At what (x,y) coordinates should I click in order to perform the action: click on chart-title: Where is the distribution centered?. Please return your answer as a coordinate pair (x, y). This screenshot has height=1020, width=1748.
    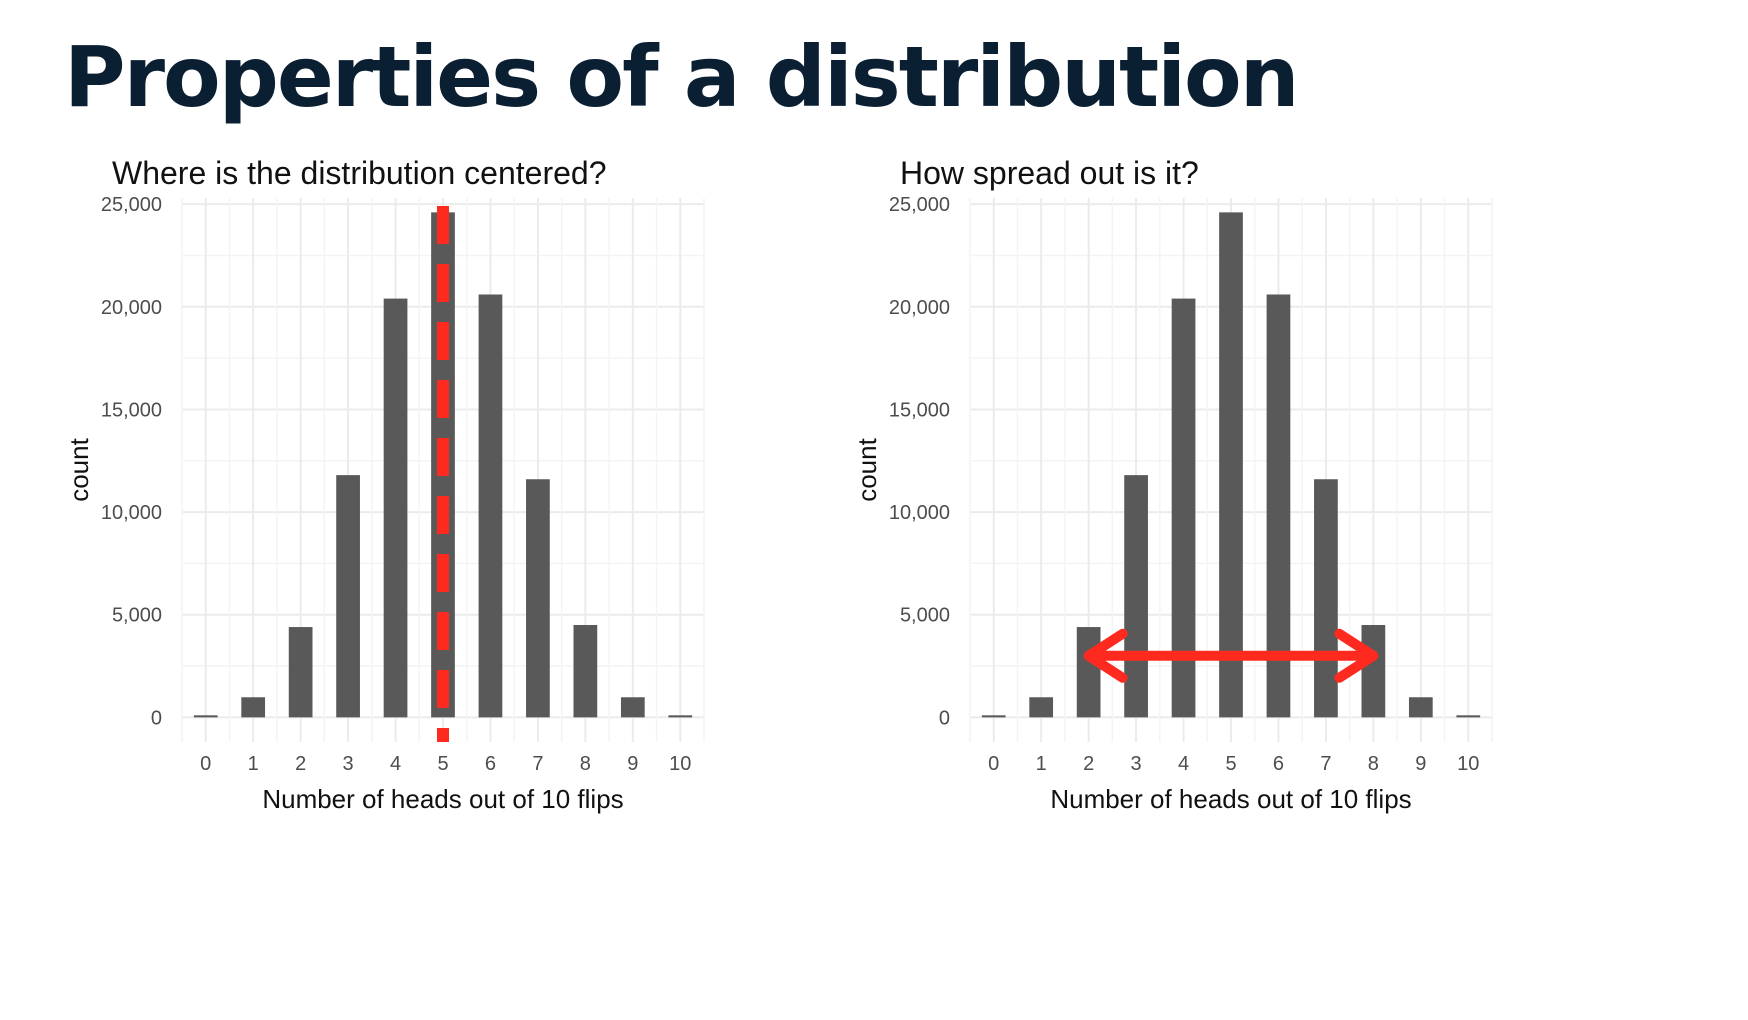
    Looking at the image, I should click on (359, 175).